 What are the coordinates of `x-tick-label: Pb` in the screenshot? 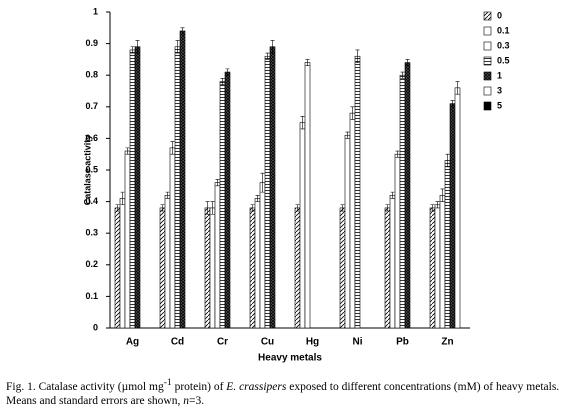 It's located at (402, 342).